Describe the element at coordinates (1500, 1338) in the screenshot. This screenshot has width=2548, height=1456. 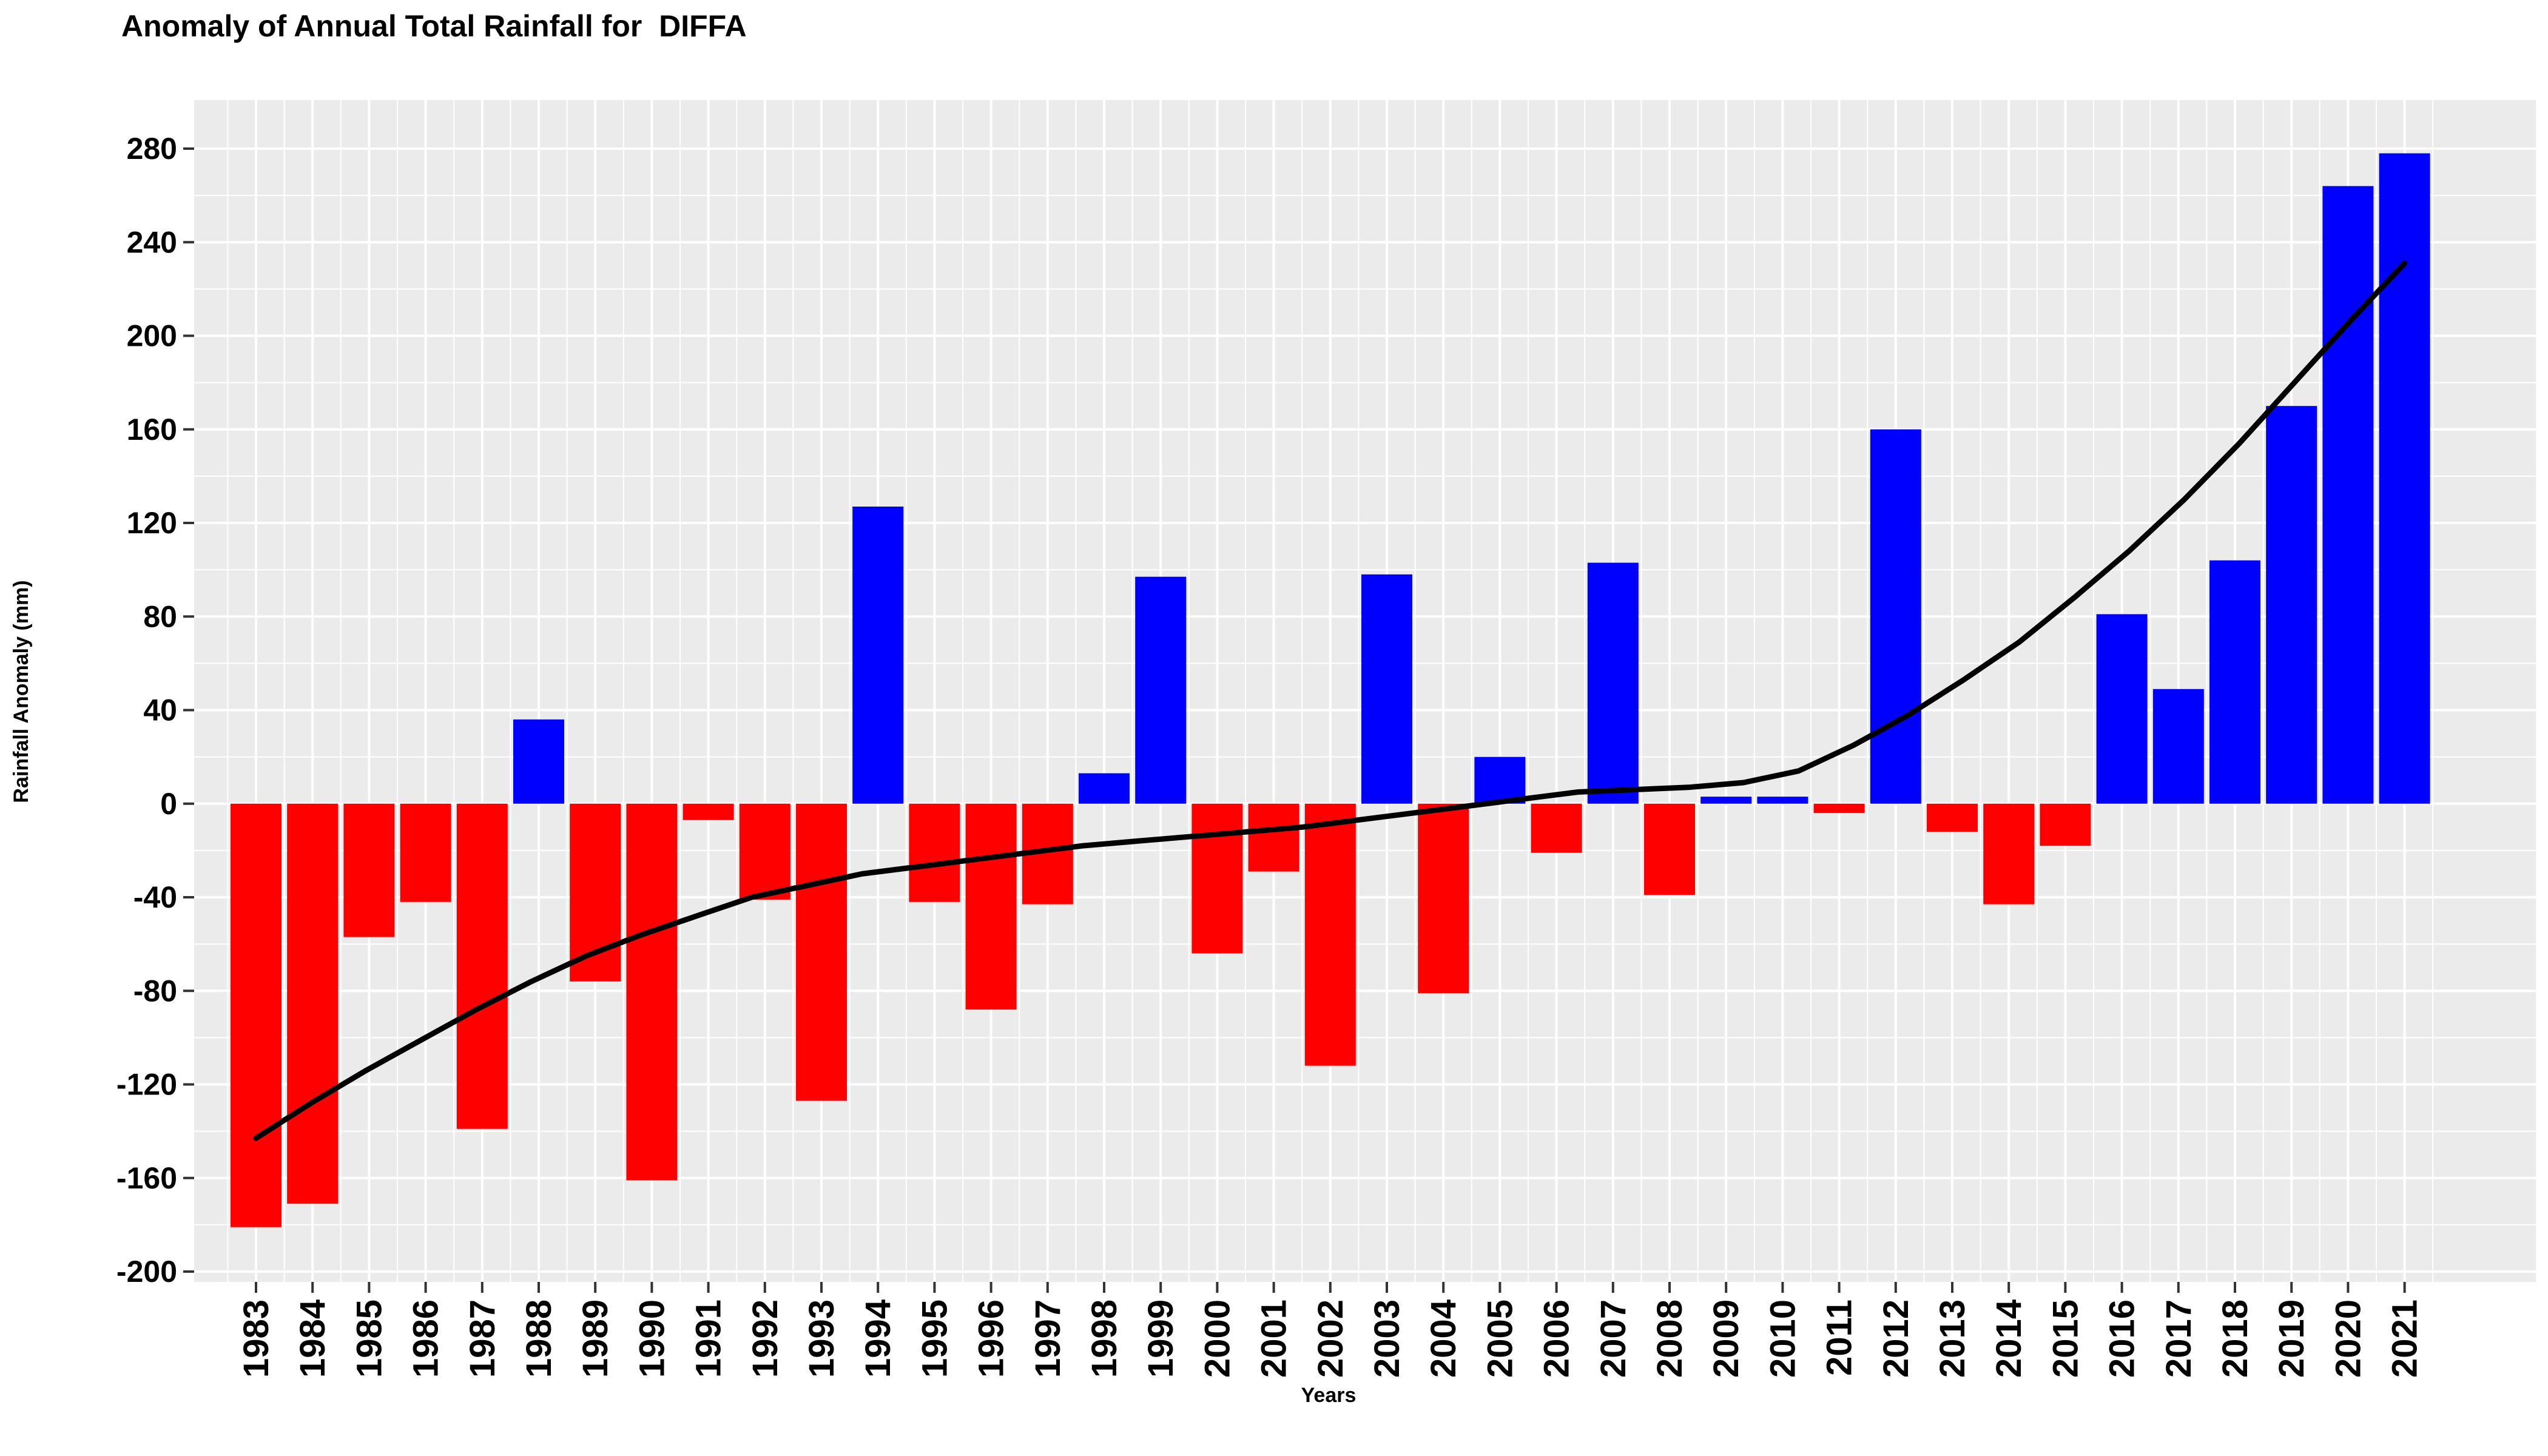
I see `x-tick-label: 2005` at that location.